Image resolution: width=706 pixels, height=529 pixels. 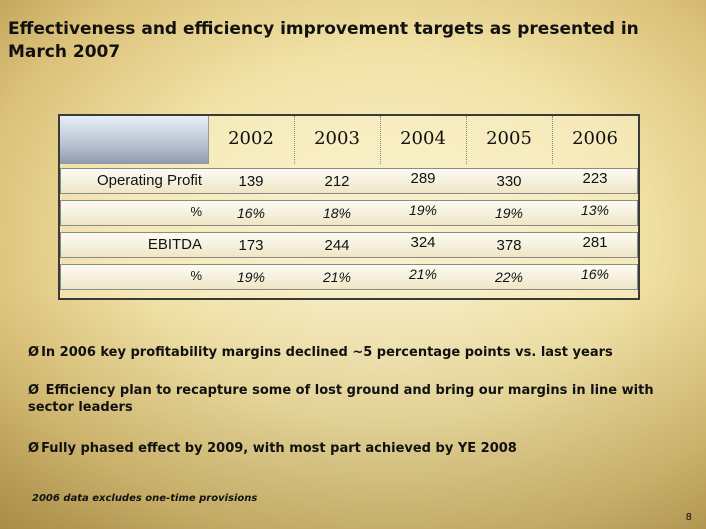 What do you see at coordinates (595, 242) in the screenshot?
I see `table-cell: 281` at bounding box center [595, 242].